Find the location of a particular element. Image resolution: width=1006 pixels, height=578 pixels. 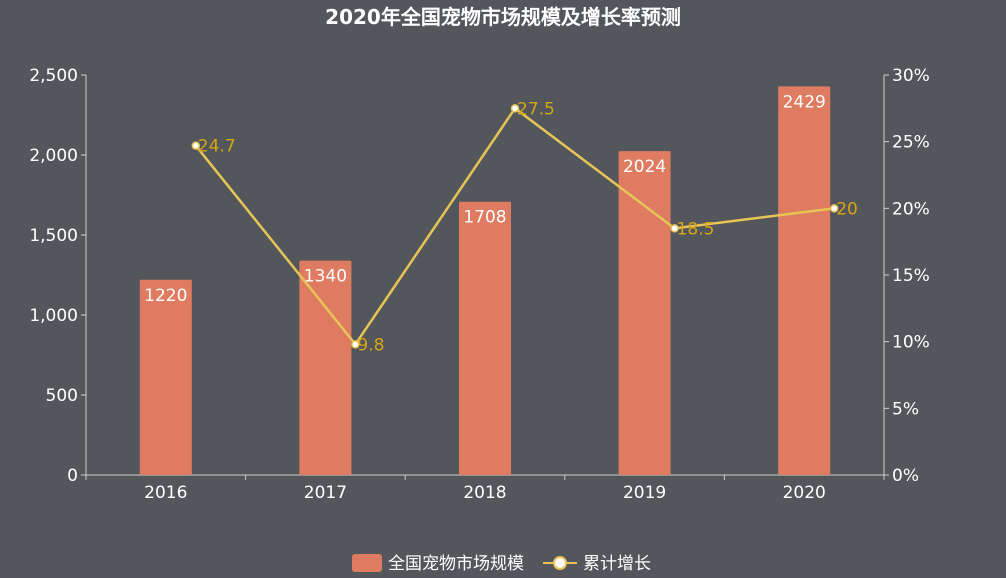

right-axis-tick-label: 0% is located at coordinates (905, 476).